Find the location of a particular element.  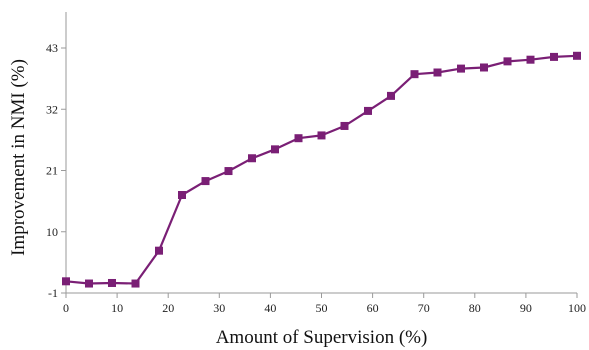

x-tick-label: 60 is located at coordinates (373, 308).